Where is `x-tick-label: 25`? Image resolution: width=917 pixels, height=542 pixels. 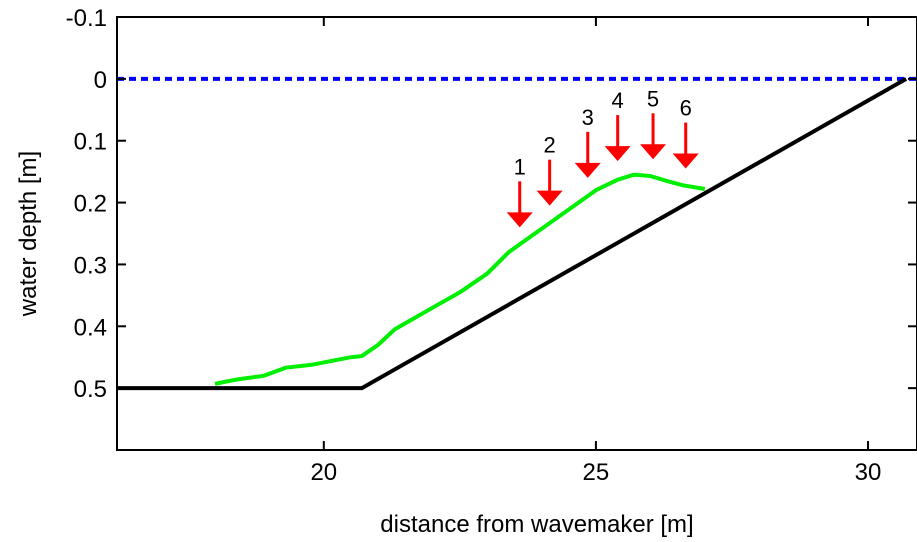
x-tick-label: 25 is located at coordinates (596, 472).